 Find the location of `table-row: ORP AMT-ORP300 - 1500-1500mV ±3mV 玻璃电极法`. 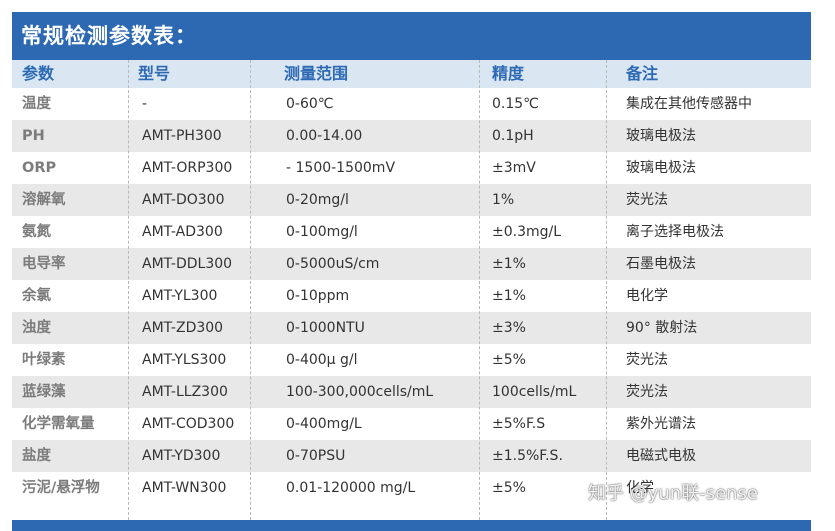

table-row: ORP AMT-ORP300 - 1500-1500mV ±3mV 玻璃电极法 is located at coordinates (411, 168).